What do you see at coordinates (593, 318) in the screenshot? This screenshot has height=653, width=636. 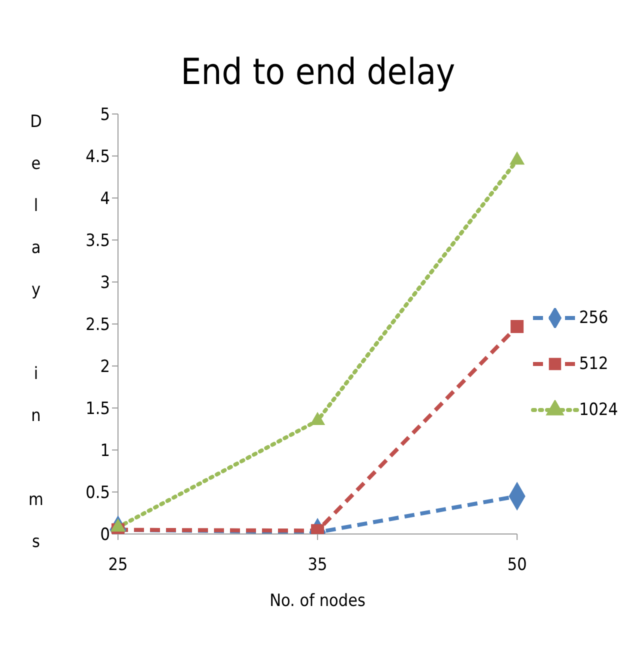 I see `legend-label: 256` at bounding box center [593, 318].